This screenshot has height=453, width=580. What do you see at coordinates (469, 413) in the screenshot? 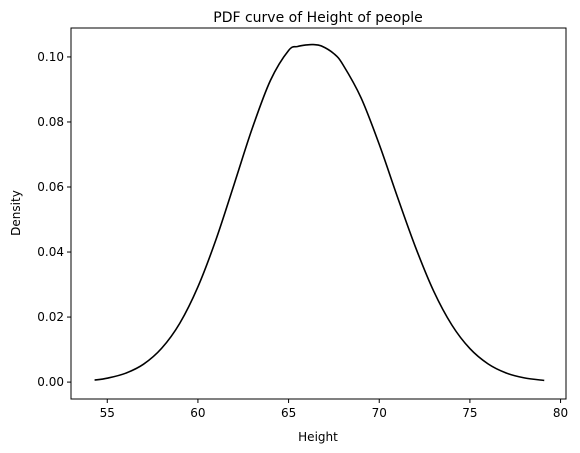
I see `x-tick-label: 75` at bounding box center [469, 413].